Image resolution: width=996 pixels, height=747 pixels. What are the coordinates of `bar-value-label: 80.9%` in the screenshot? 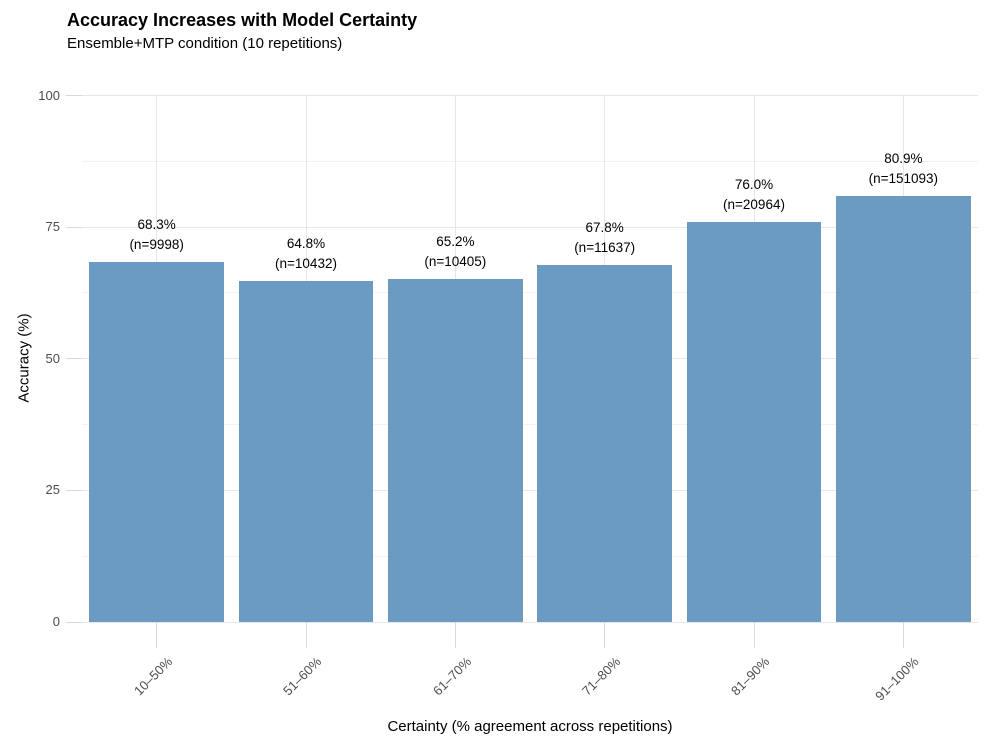 It's located at (903, 159).